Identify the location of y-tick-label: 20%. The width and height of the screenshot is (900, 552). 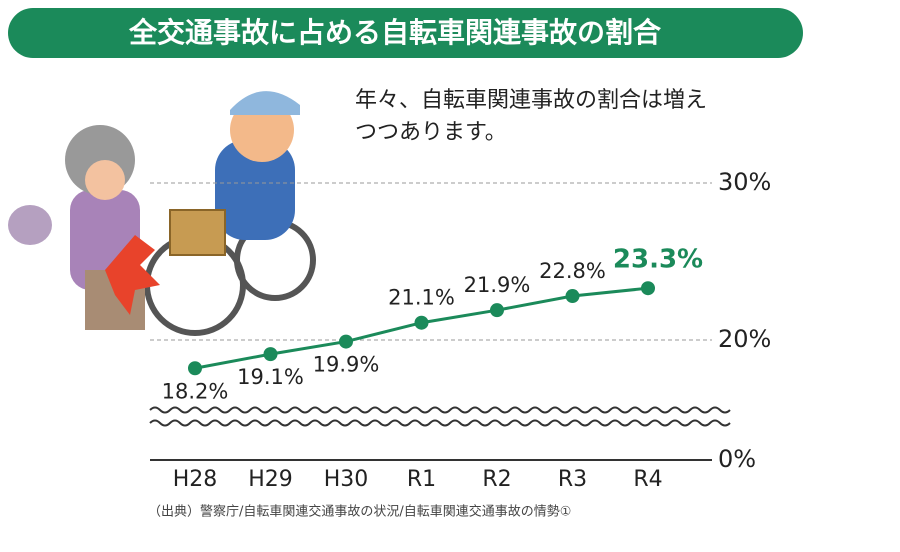
(744, 339).